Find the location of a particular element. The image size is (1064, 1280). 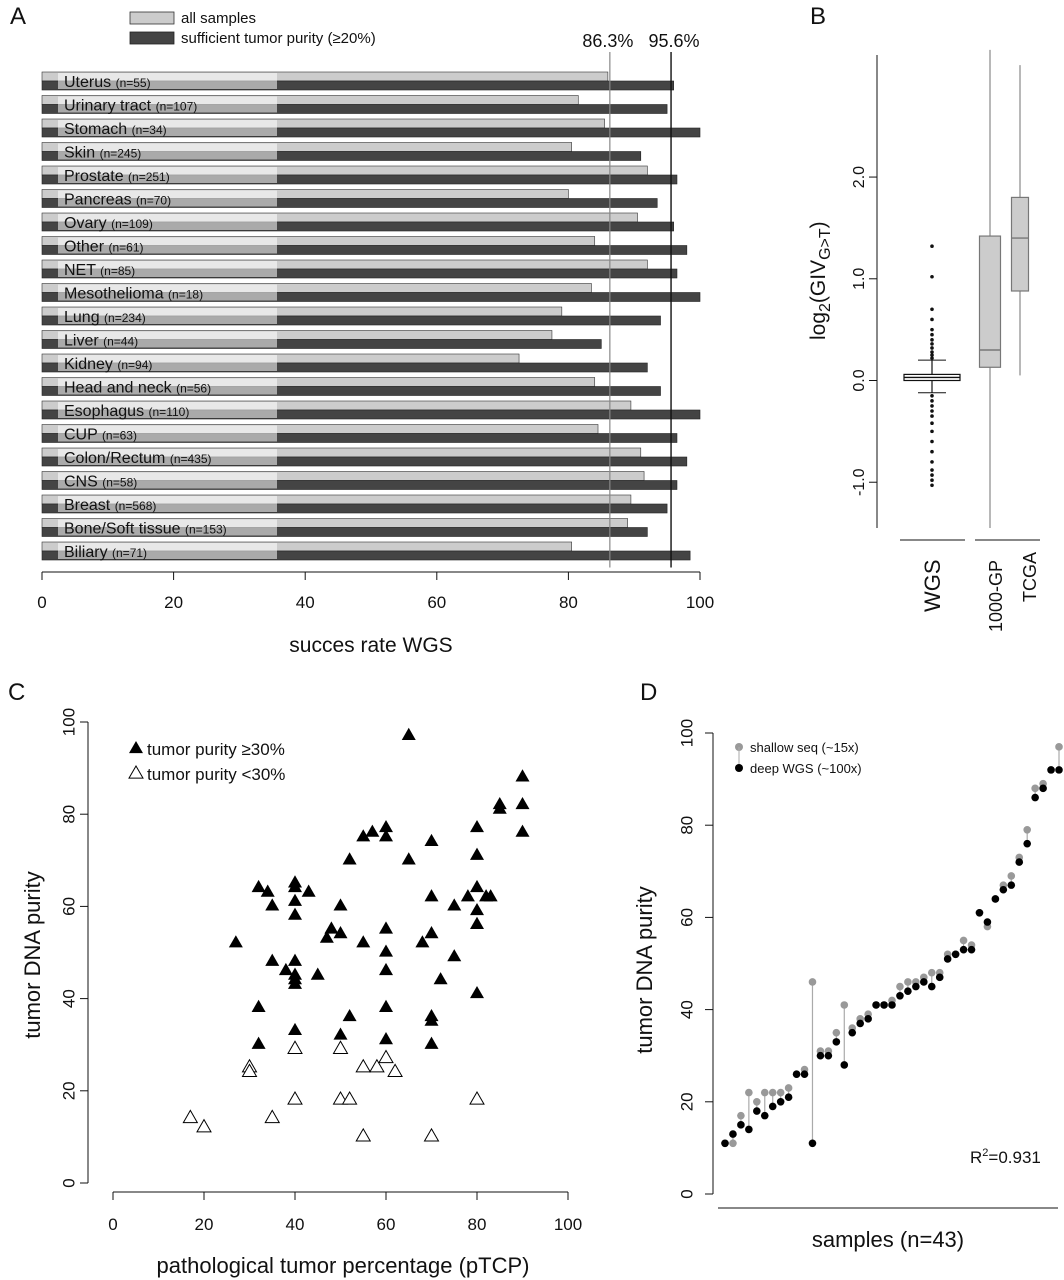

category-label: NET (n=85) is located at coordinates (99, 270).